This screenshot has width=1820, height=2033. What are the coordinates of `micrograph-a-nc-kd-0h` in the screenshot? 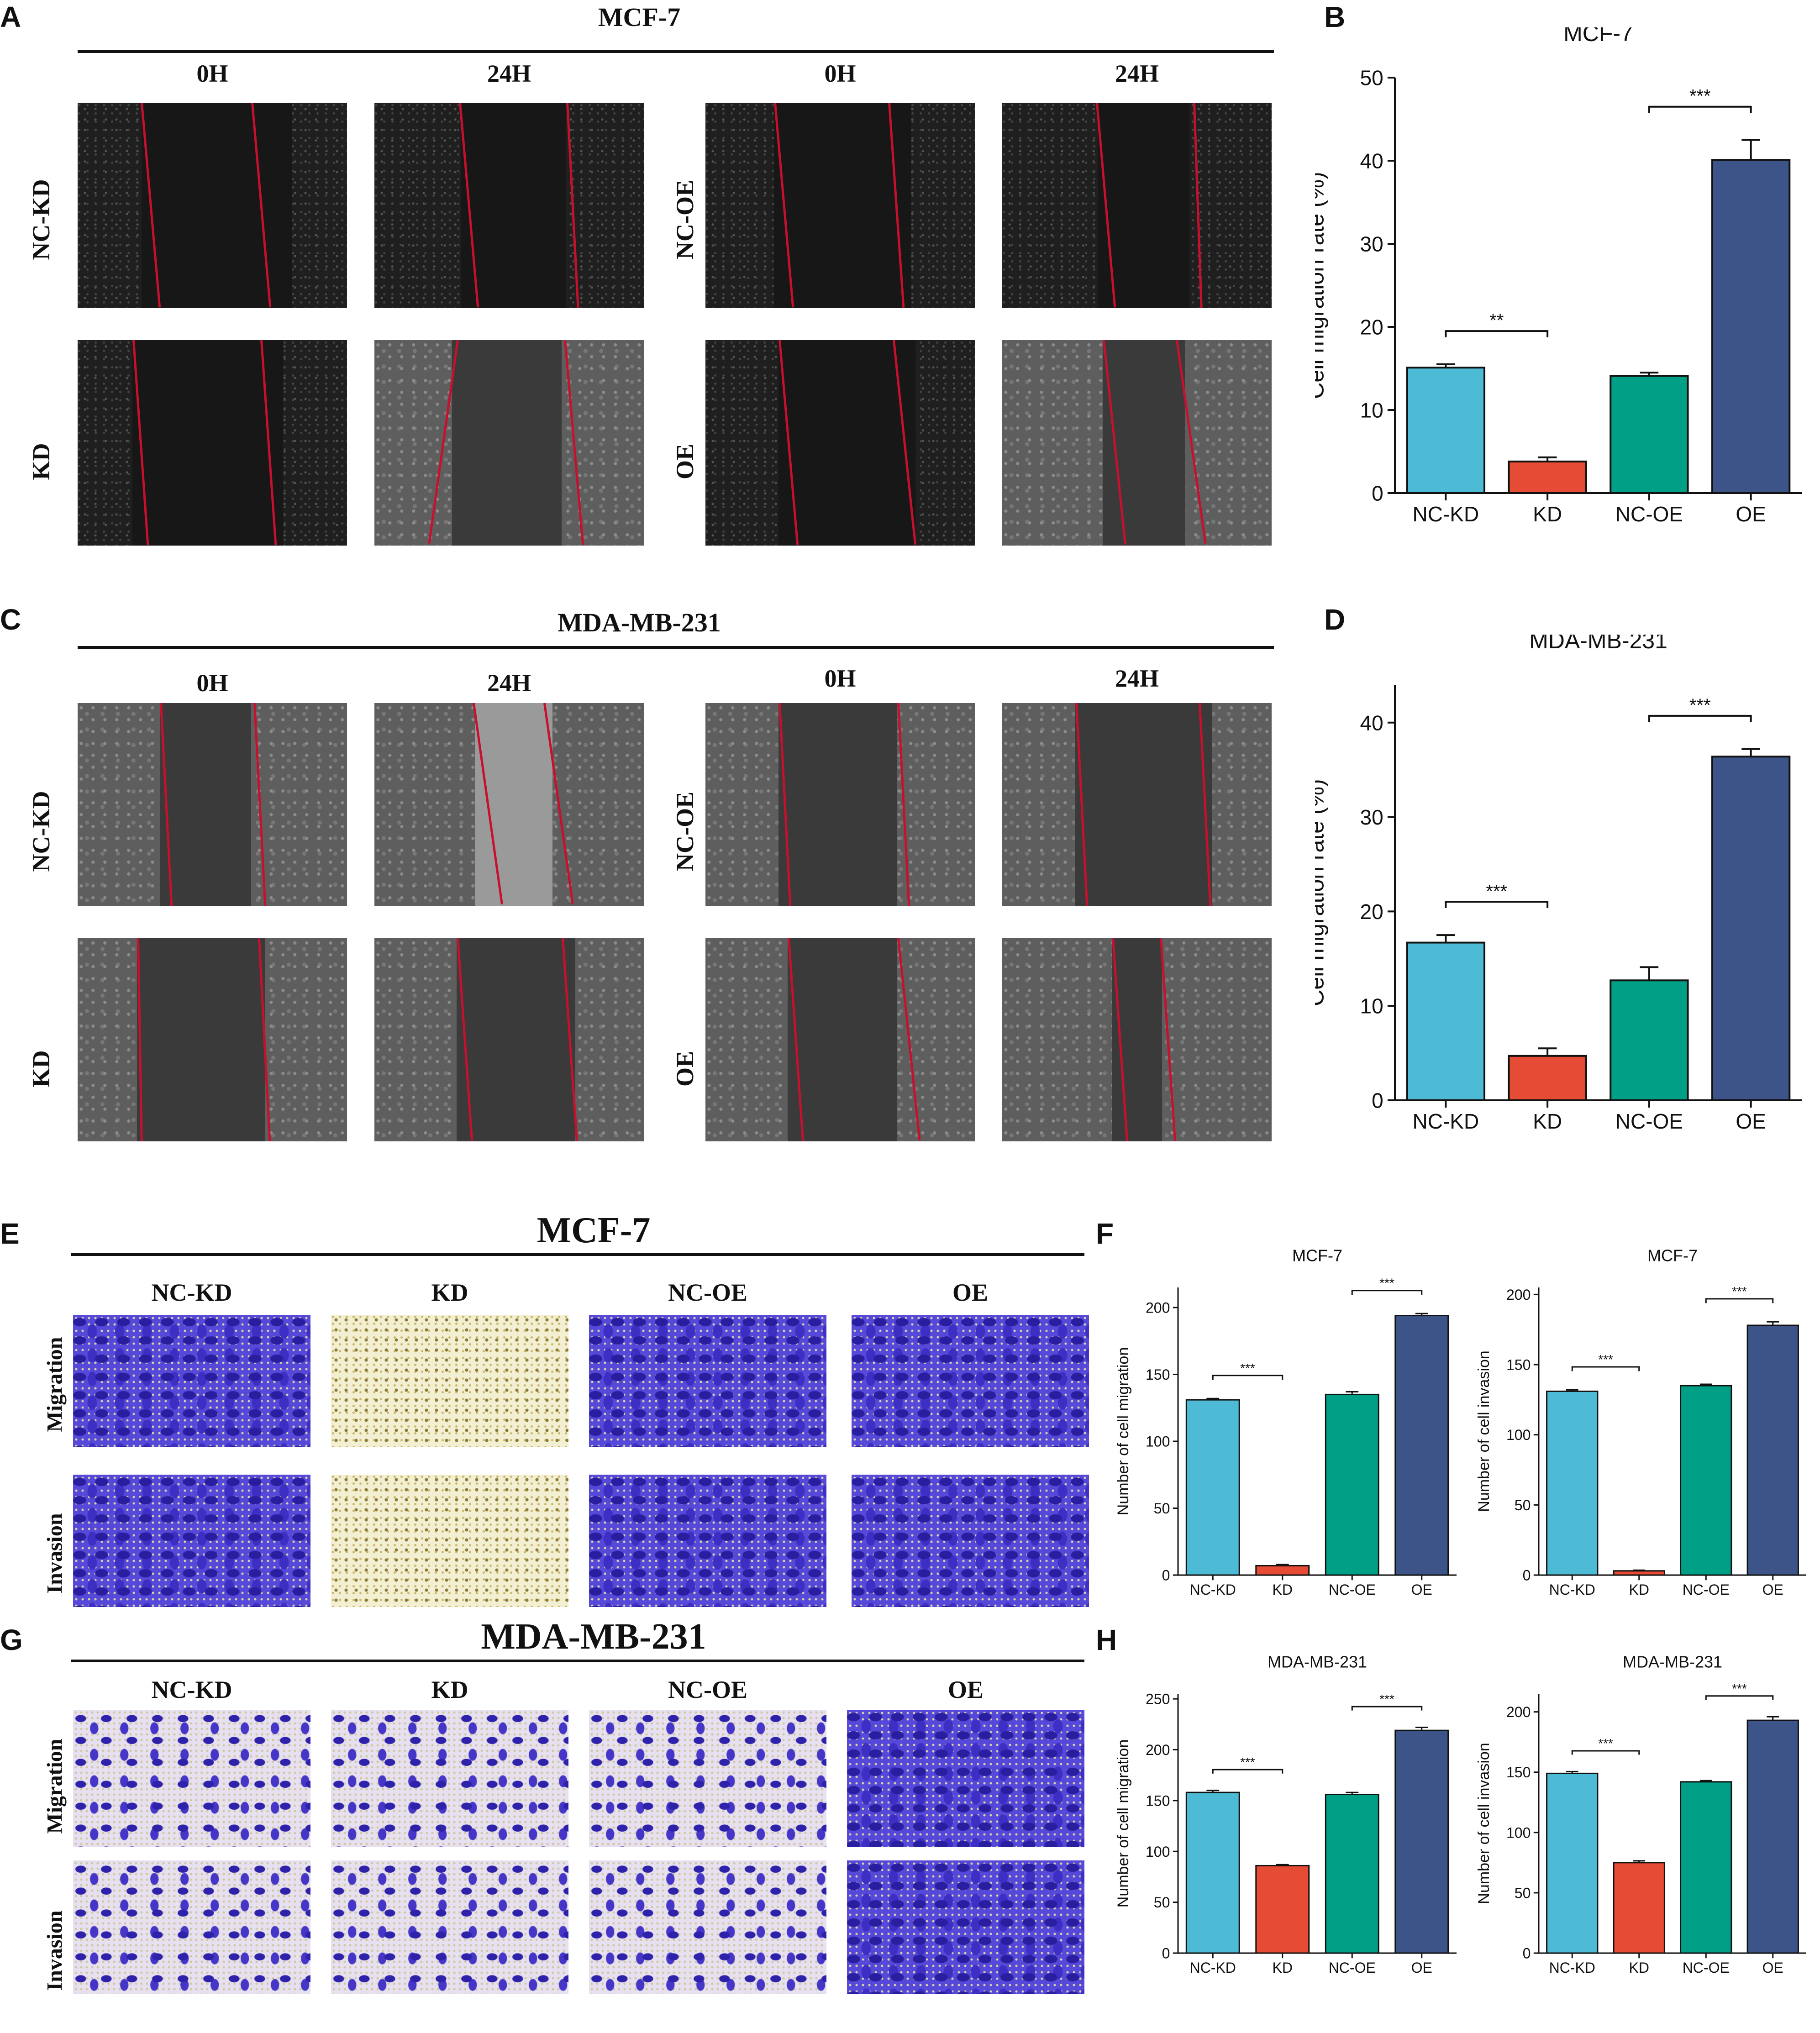 It's located at (213, 206).